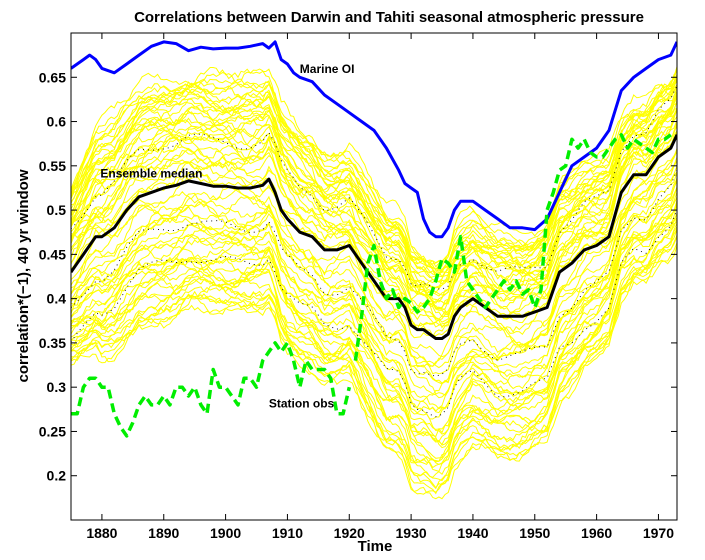  What do you see at coordinates (327, 69) in the screenshot?
I see `marine-annotation: Marine OI` at bounding box center [327, 69].